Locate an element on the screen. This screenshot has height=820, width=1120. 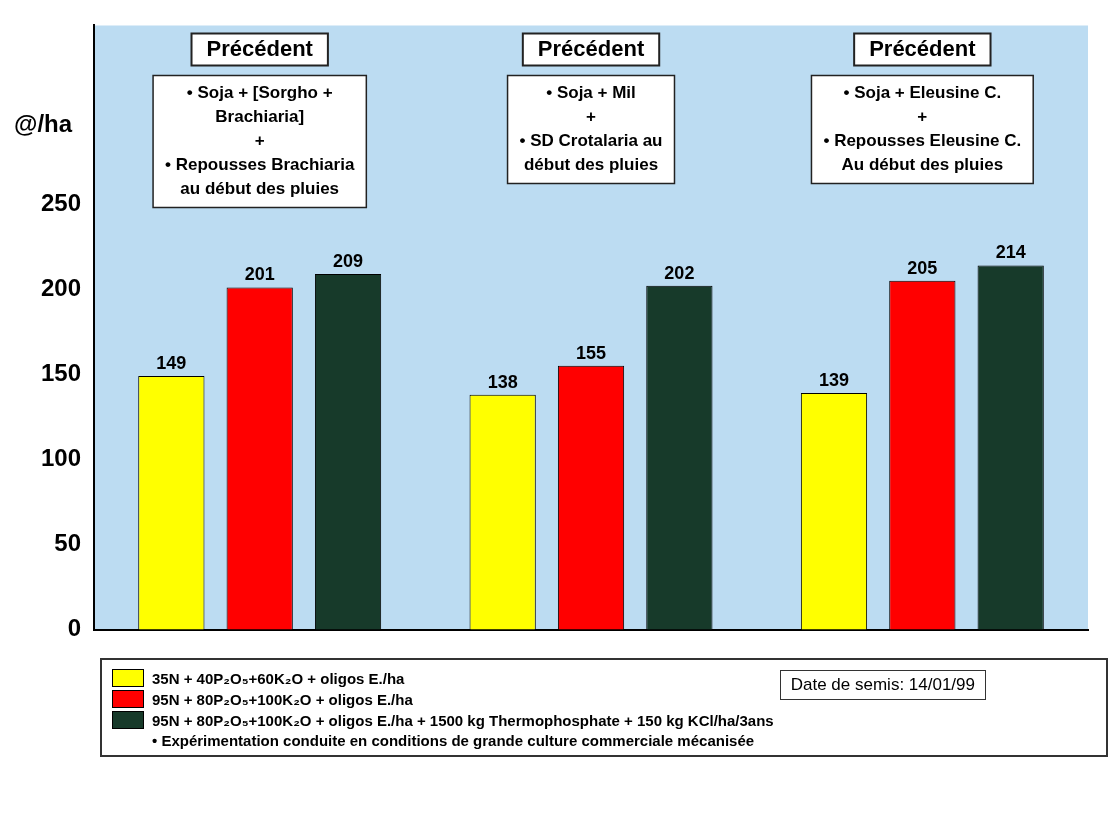
annotation: • Soja + Mil + • SD Crotalaria au début des pluies is located at coordinates (591, 129).